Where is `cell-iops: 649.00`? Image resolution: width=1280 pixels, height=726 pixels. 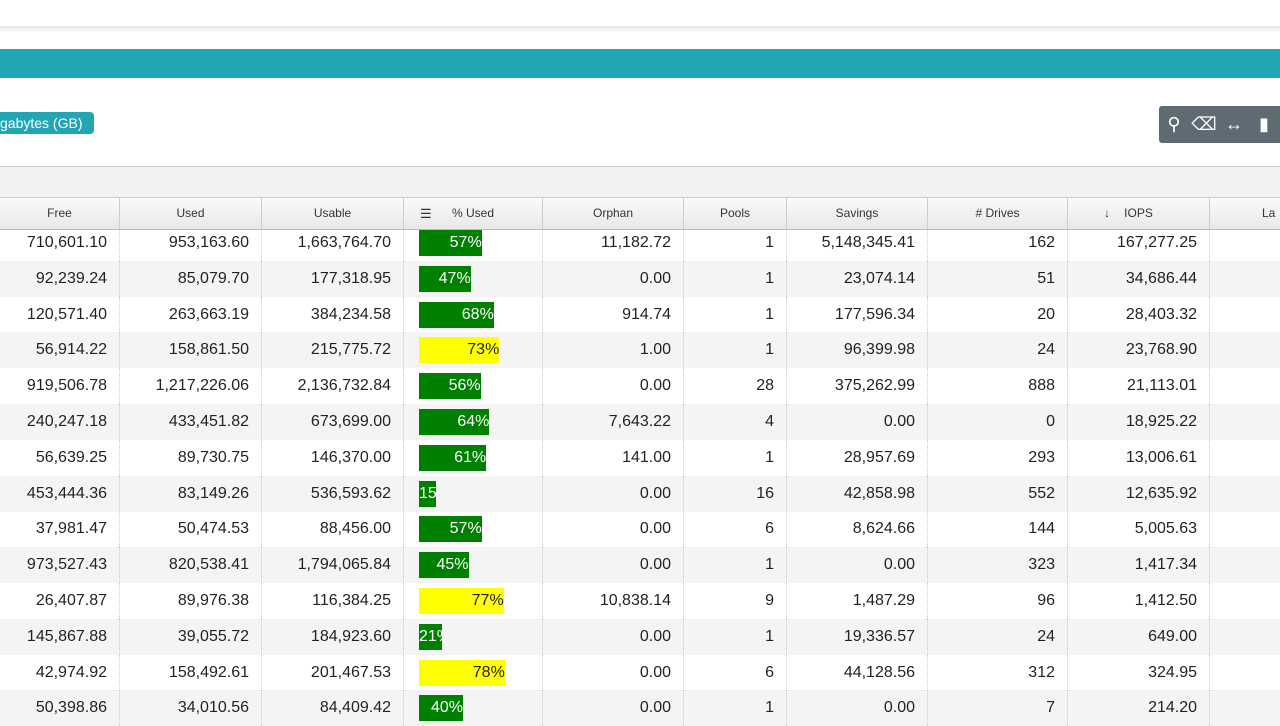 cell-iops: 649.00 is located at coordinates (1139, 636).